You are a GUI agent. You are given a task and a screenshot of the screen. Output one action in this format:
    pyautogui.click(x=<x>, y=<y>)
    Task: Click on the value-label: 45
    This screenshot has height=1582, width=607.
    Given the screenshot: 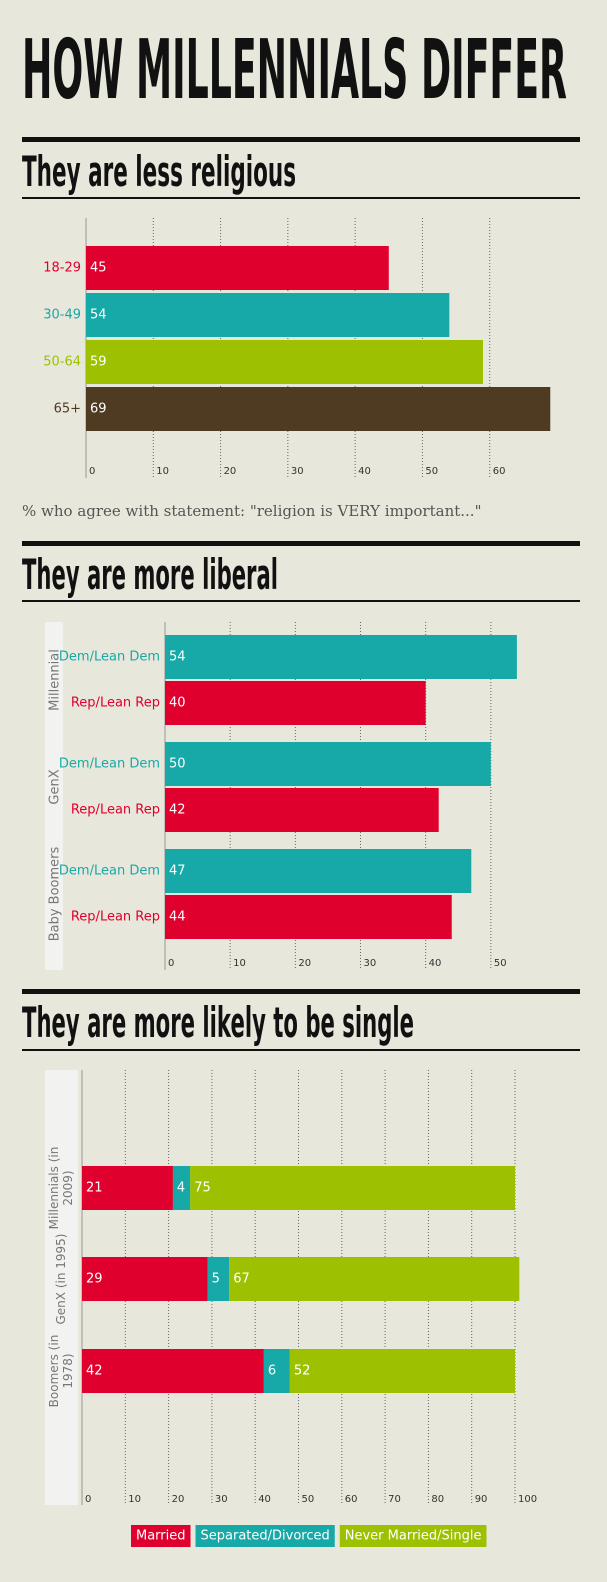 What is the action you would take?
    pyautogui.click(x=98, y=268)
    